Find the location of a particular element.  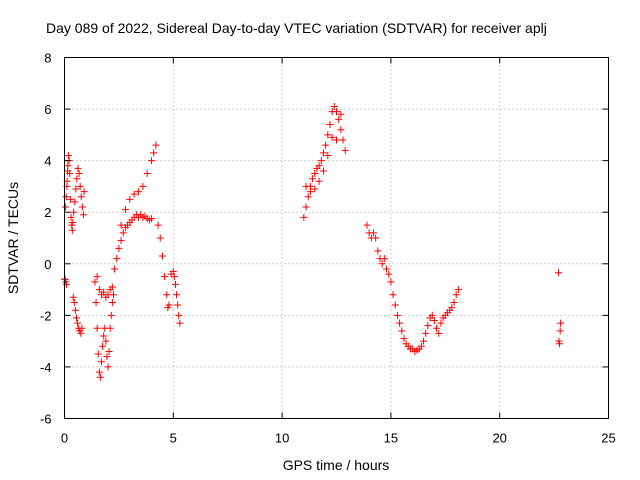

x-tick-label: 20 is located at coordinates (499, 438).